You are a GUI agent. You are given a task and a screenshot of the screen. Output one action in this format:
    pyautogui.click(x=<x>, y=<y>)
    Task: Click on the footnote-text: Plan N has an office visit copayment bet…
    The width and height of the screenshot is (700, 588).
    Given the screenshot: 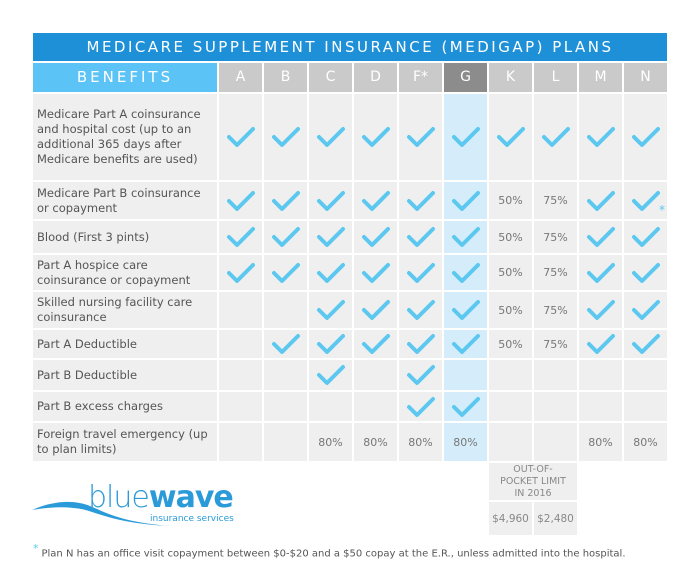 What is the action you would take?
    pyautogui.click(x=333, y=554)
    